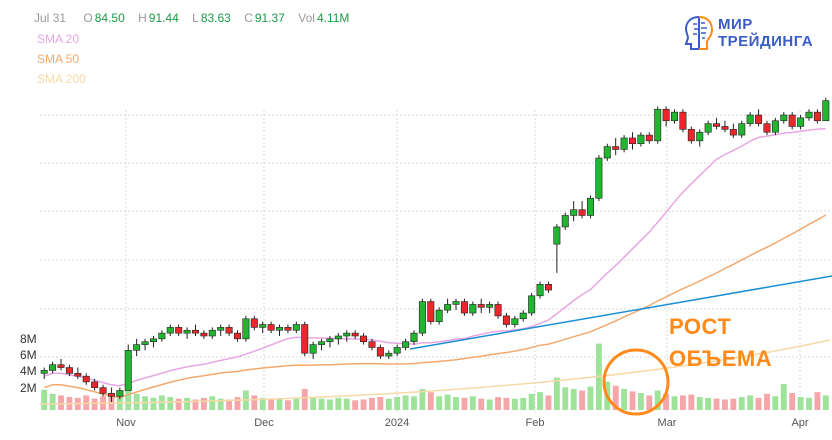  What do you see at coordinates (50, 18) in the screenshot?
I see `legend-date: Jul 31` at bounding box center [50, 18].